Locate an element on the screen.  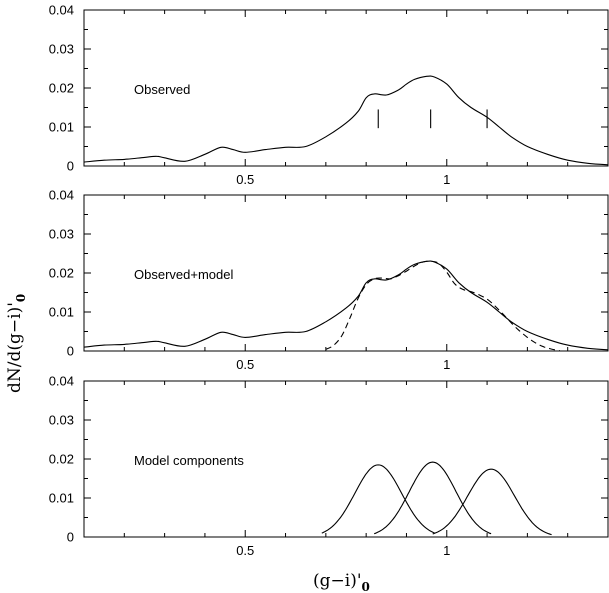
panel-label: Model components is located at coordinates (189, 460).